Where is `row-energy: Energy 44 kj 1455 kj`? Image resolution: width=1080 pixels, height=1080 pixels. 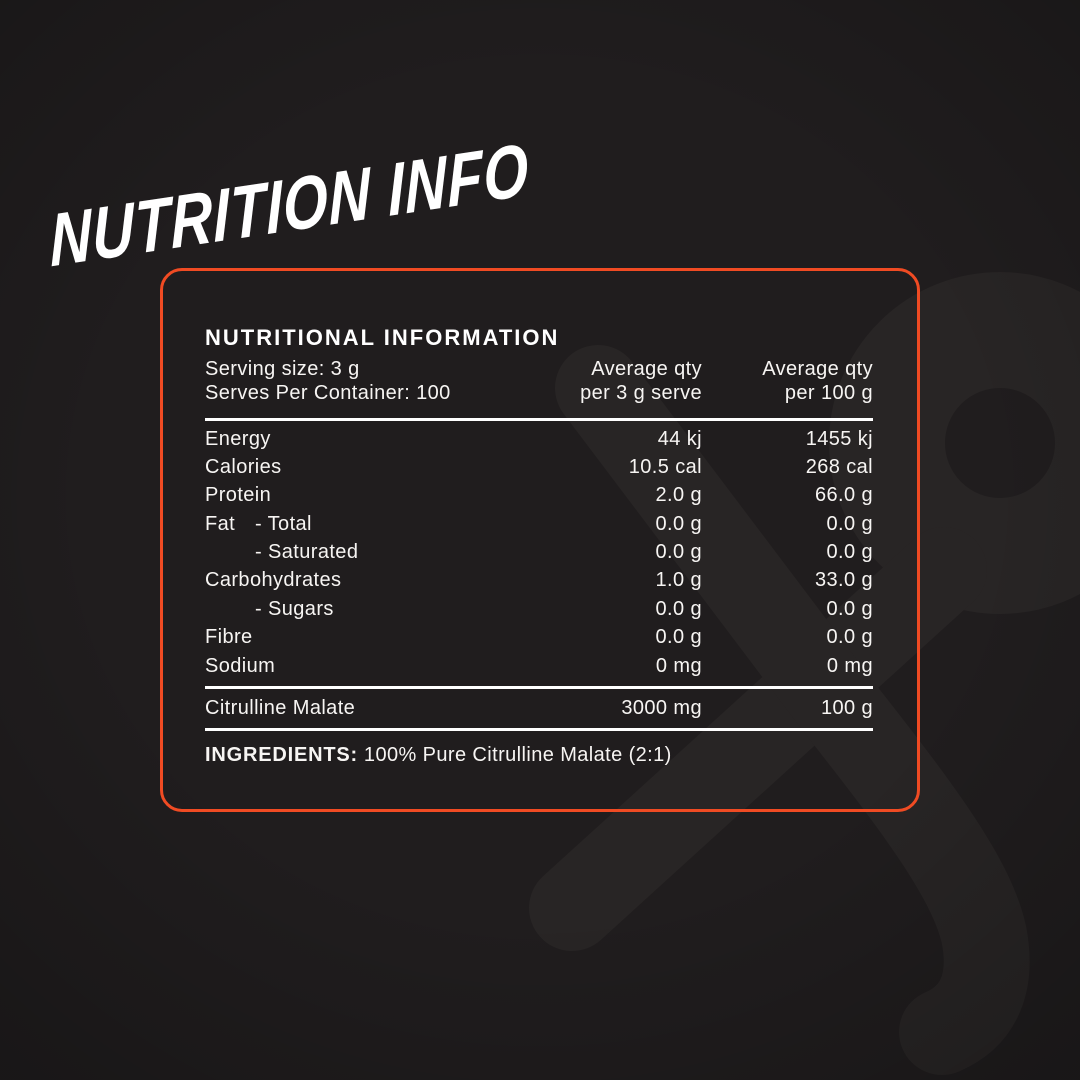
row-energy: Energy 44 kj 1455 kj is located at coordinates (539, 438).